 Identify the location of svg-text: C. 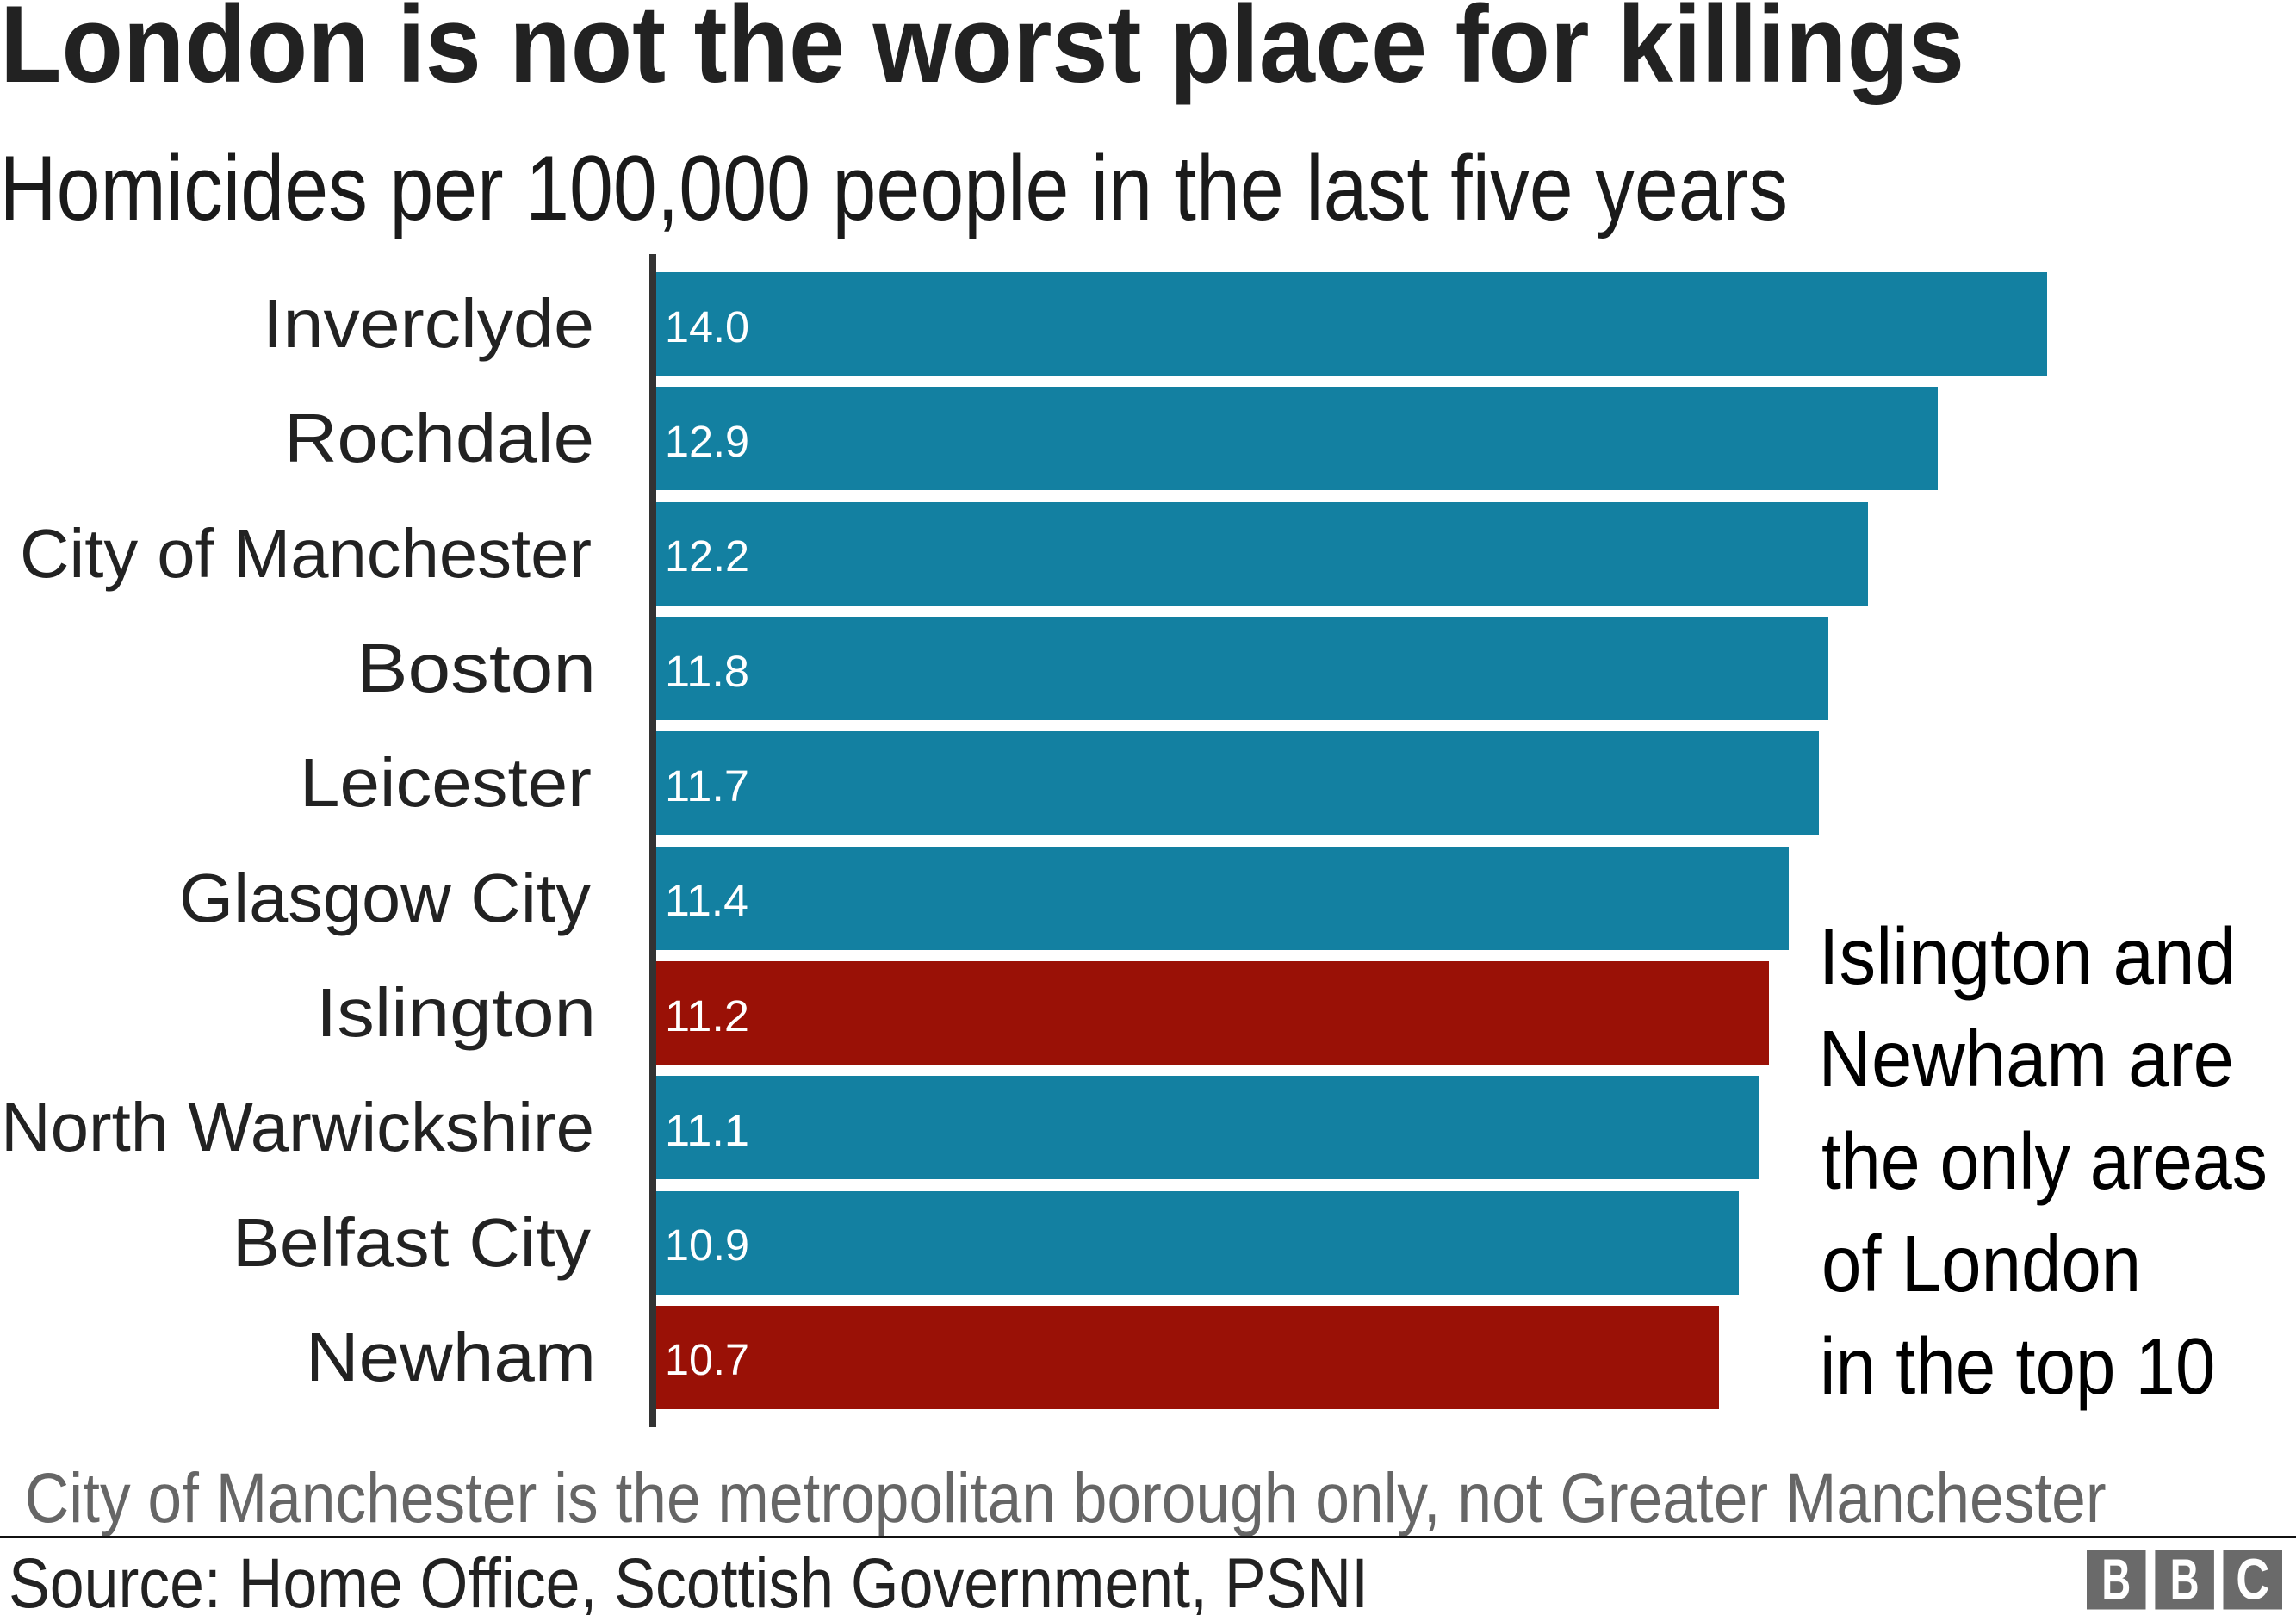
(2252, 1580).